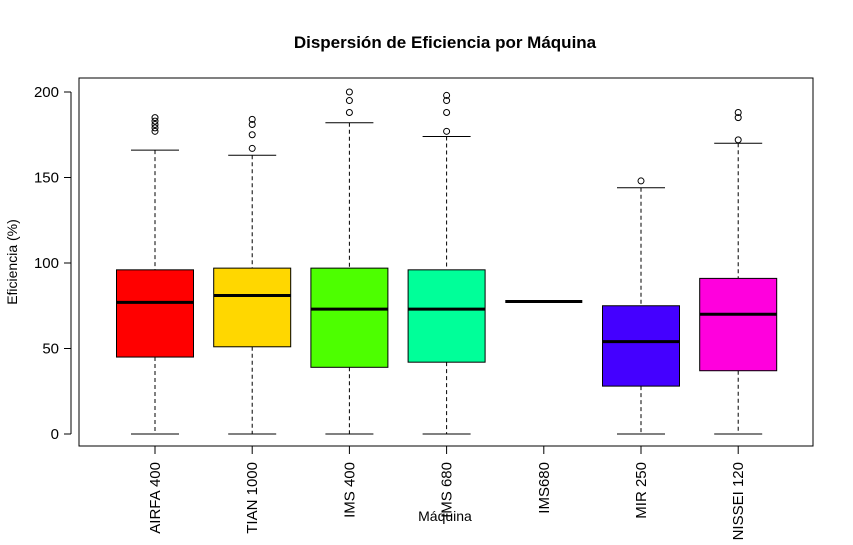  Describe the element at coordinates (46, 92) in the screenshot. I see `y-tick-label: 200` at that location.